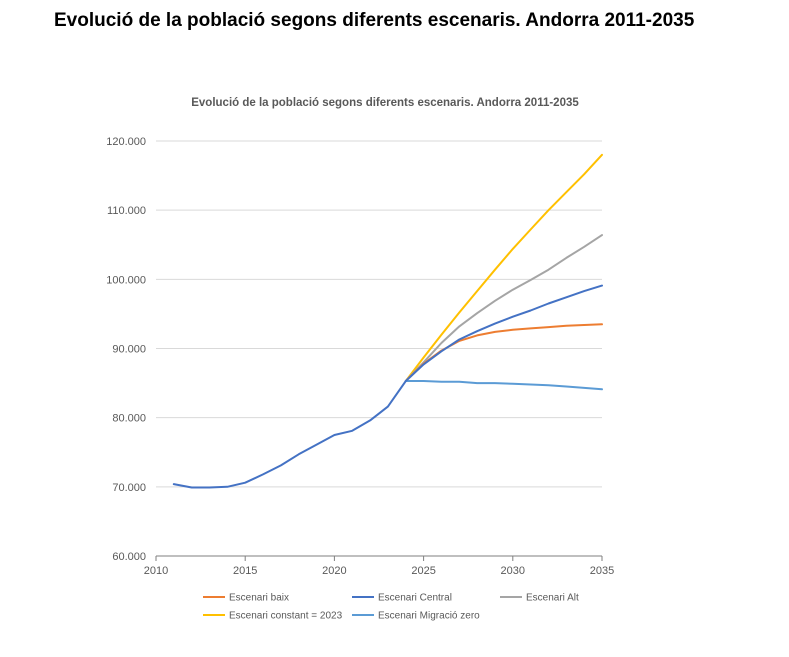  I want to click on series-line-escenari-migraci-zero, so click(503, 385).